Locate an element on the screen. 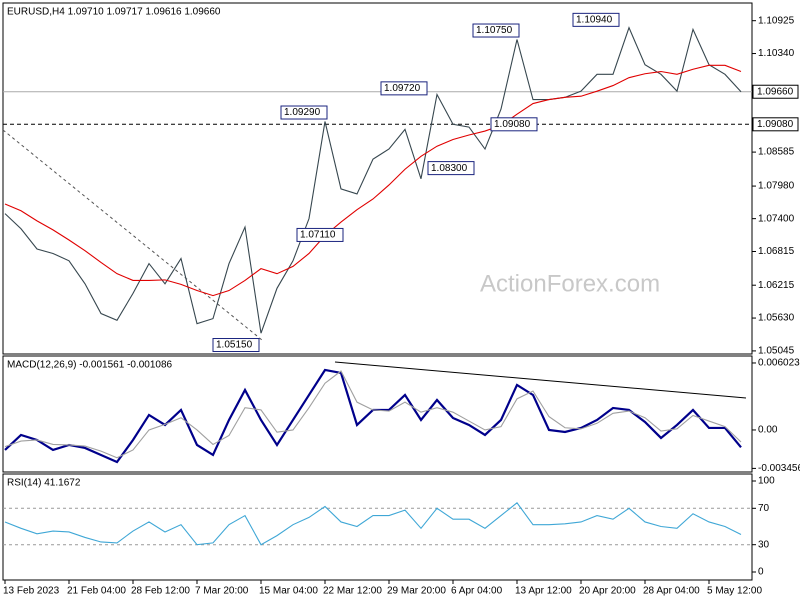  y-tick-label: 0.00 is located at coordinates (768, 430).